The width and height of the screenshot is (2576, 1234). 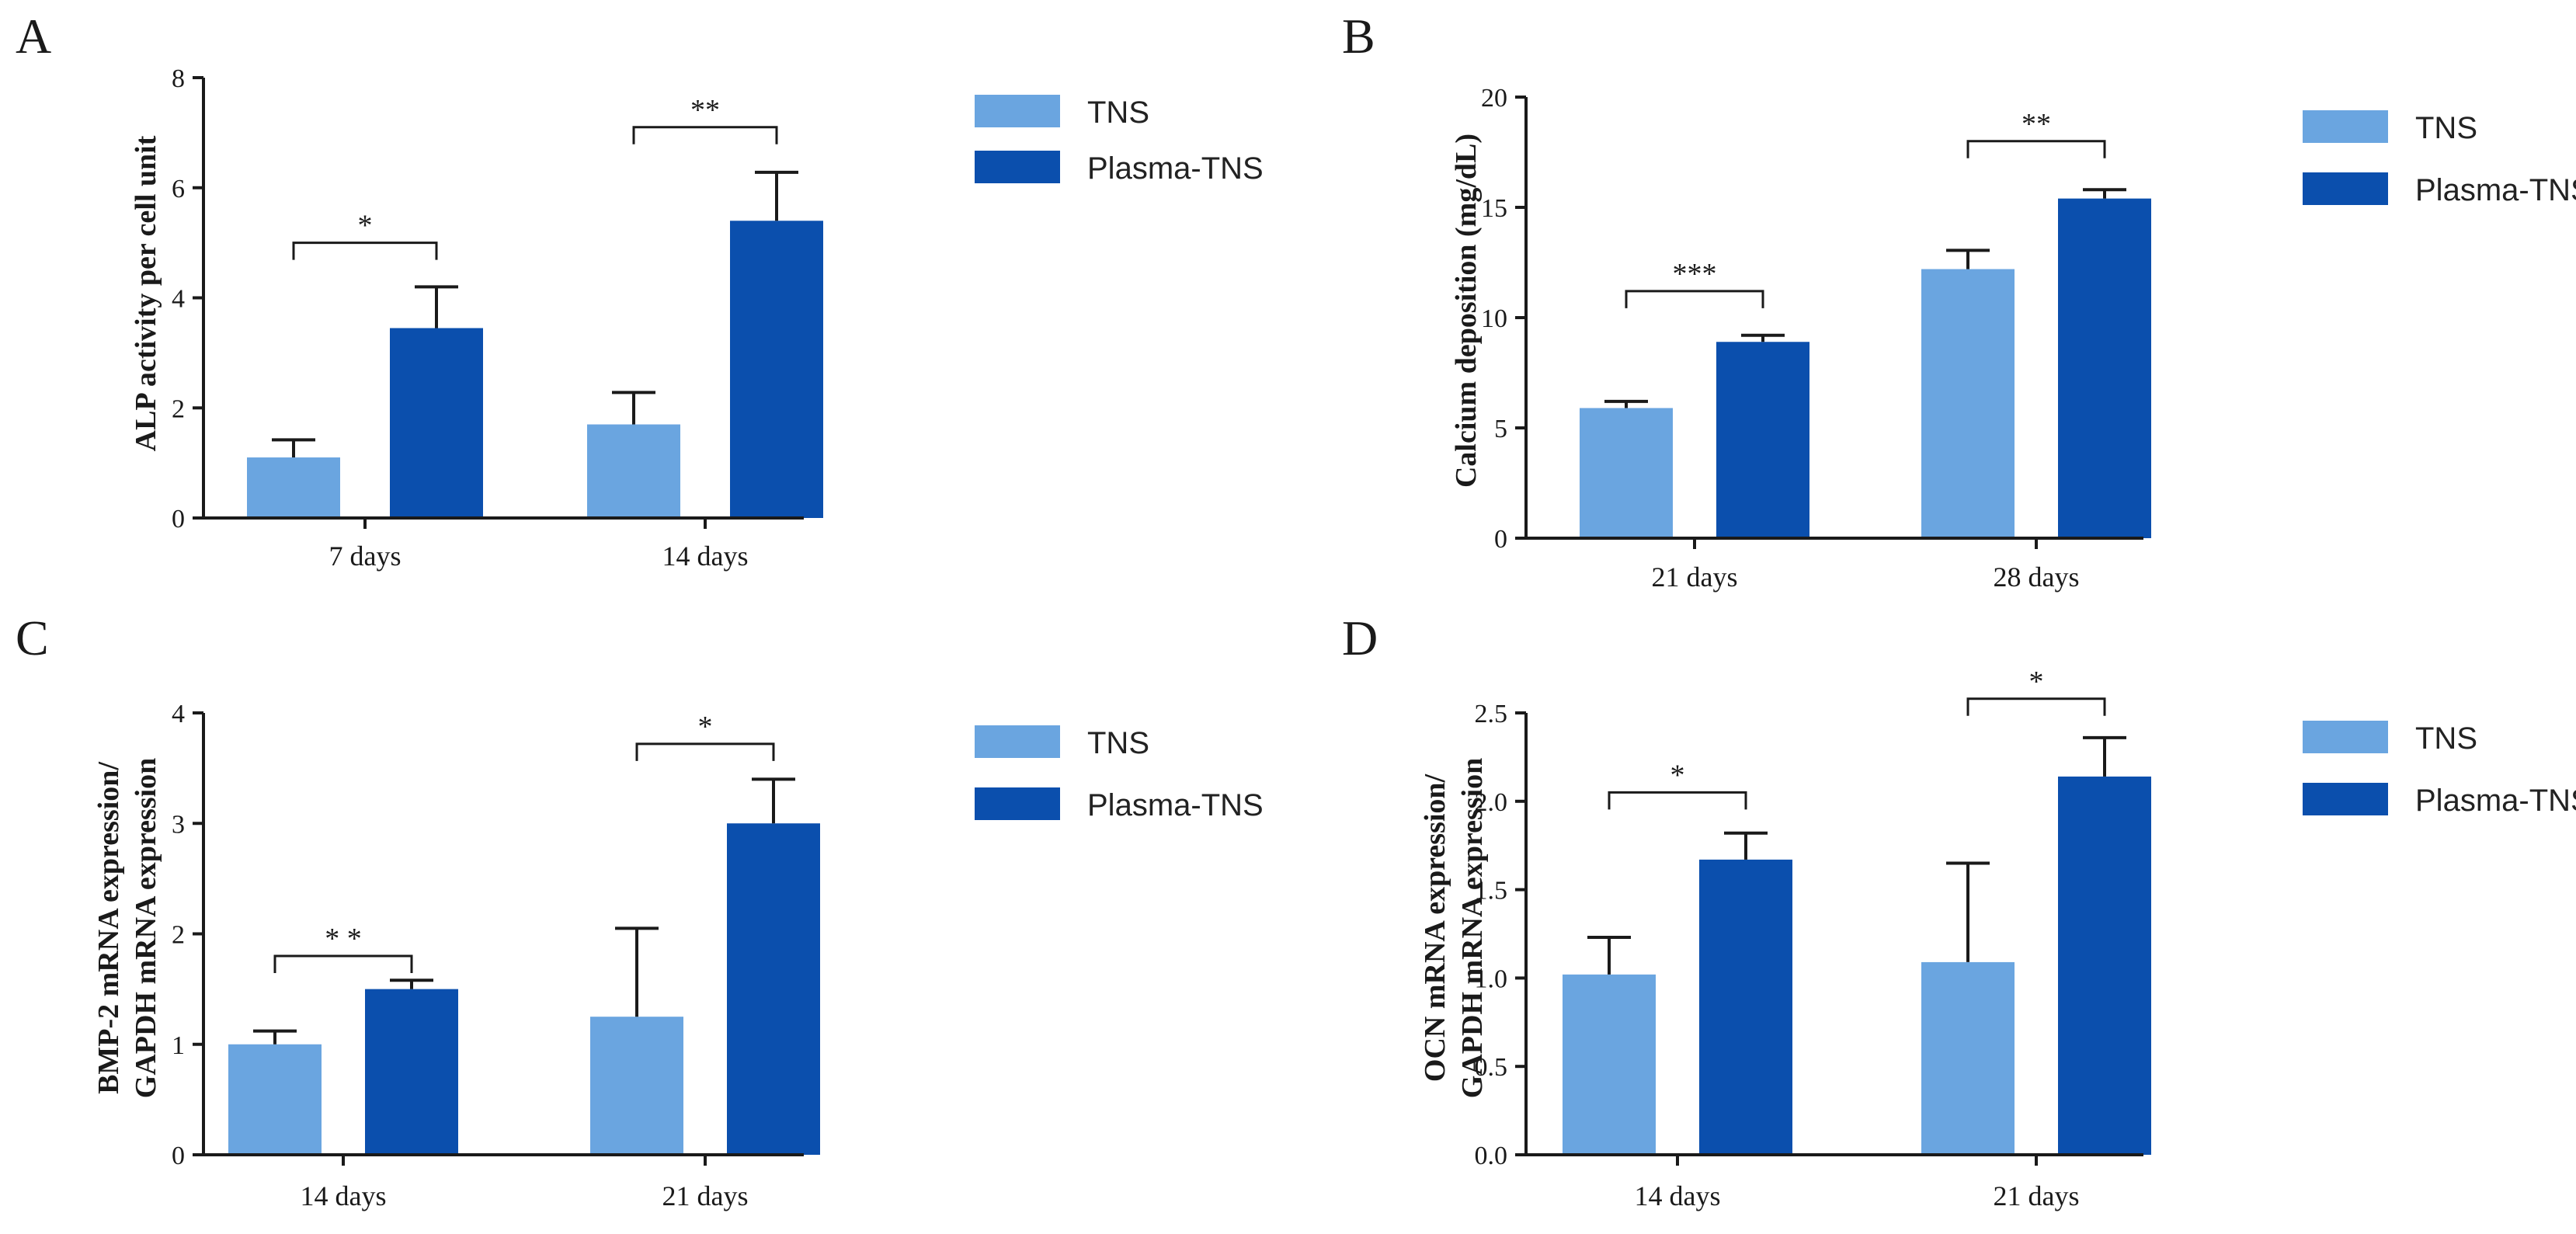 What do you see at coordinates (1695, 274) in the screenshot?
I see `significance-label: ***` at bounding box center [1695, 274].